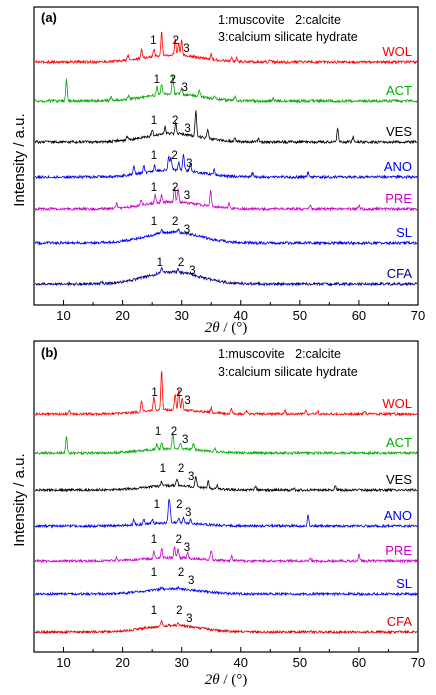 This screenshot has height=695, width=436. Describe the element at coordinates (226, 444) in the screenshot. I see `trace-act` at that location.